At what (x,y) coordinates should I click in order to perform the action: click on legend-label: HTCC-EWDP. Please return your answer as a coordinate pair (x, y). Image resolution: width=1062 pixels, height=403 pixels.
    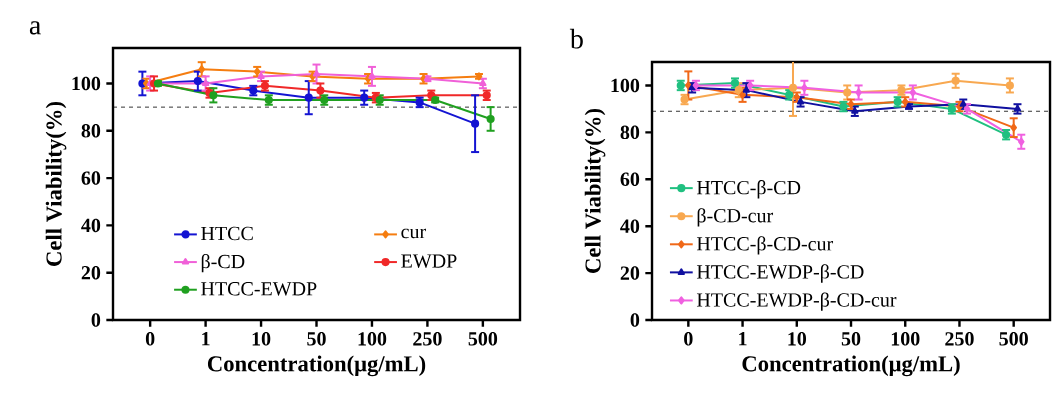
    Looking at the image, I should click on (259, 289).